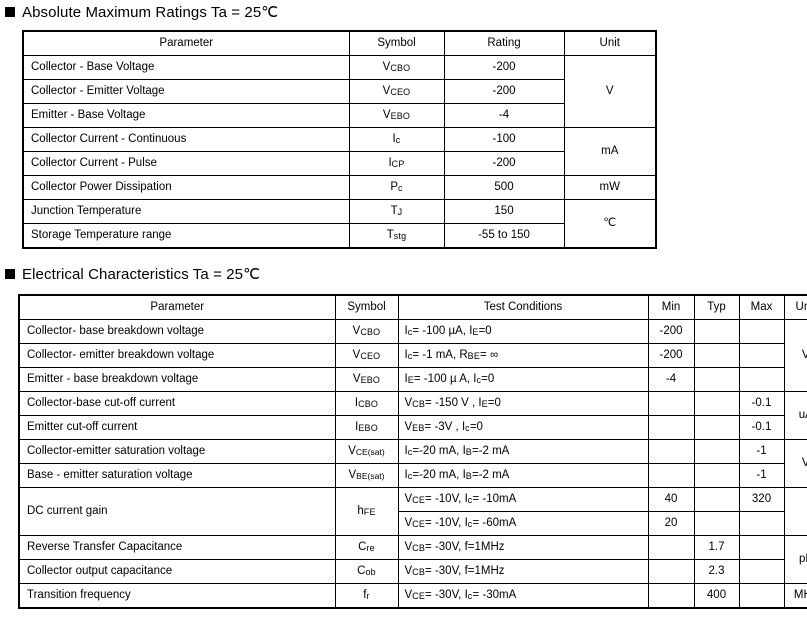  I want to click on column-header-max: Max, so click(761, 307).